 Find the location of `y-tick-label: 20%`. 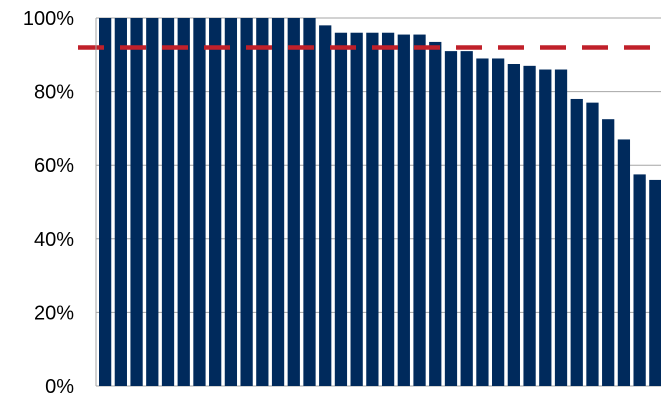

y-tick-label: 20% is located at coordinates (54, 313).